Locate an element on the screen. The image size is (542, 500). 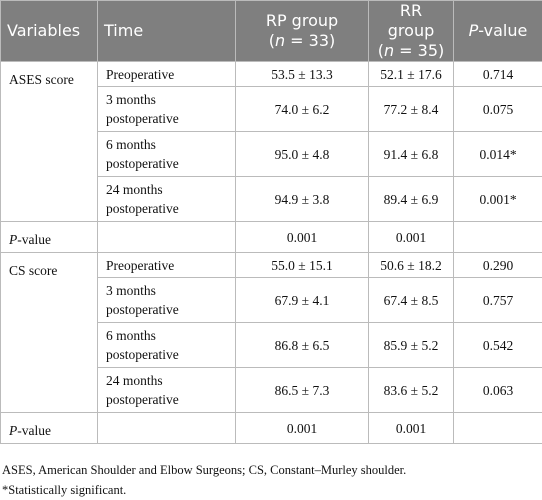
value-cell: 50.6 ± 18.2 is located at coordinates (411, 265).